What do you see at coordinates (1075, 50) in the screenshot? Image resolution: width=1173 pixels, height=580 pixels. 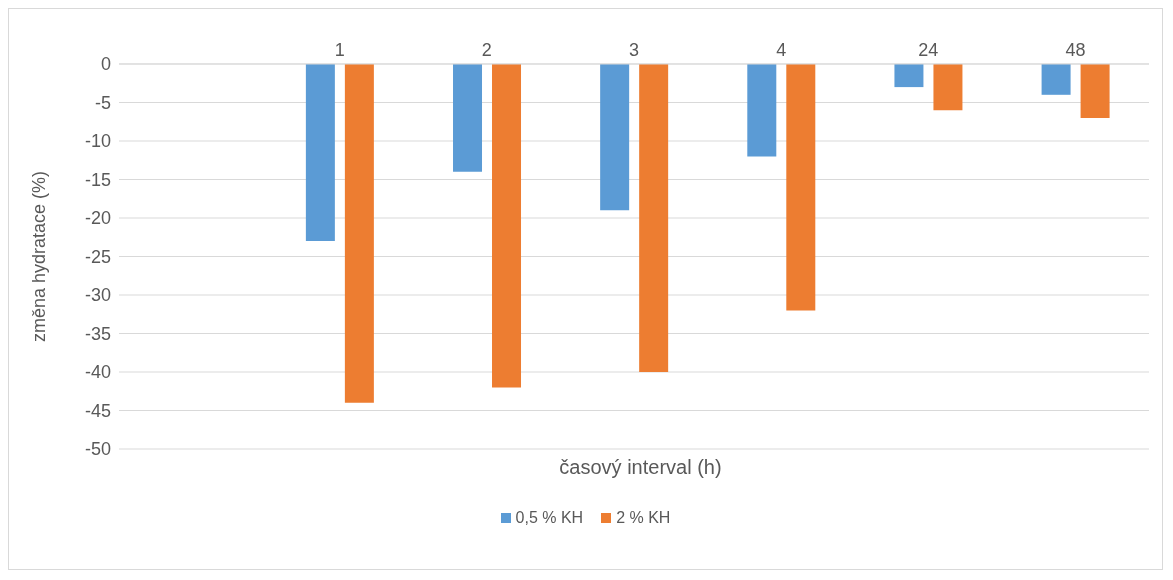 I see `x-tick-label: 48` at bounding box center [1075, 50].